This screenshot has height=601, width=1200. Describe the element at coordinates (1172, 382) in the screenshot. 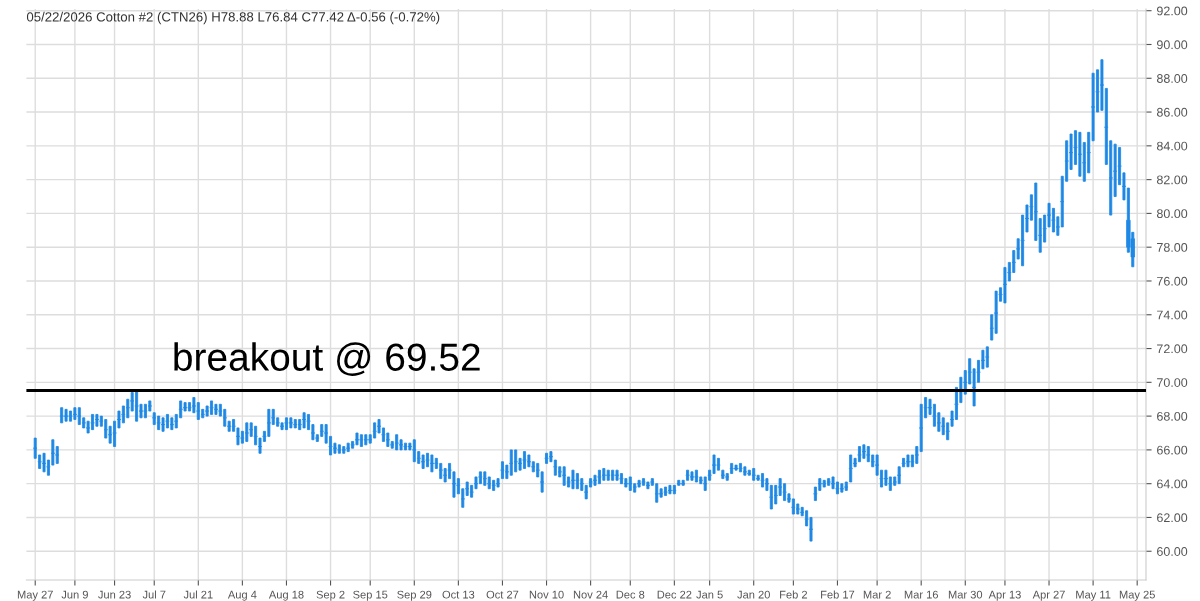

I see `y-tick-label: 70.00` at that location.